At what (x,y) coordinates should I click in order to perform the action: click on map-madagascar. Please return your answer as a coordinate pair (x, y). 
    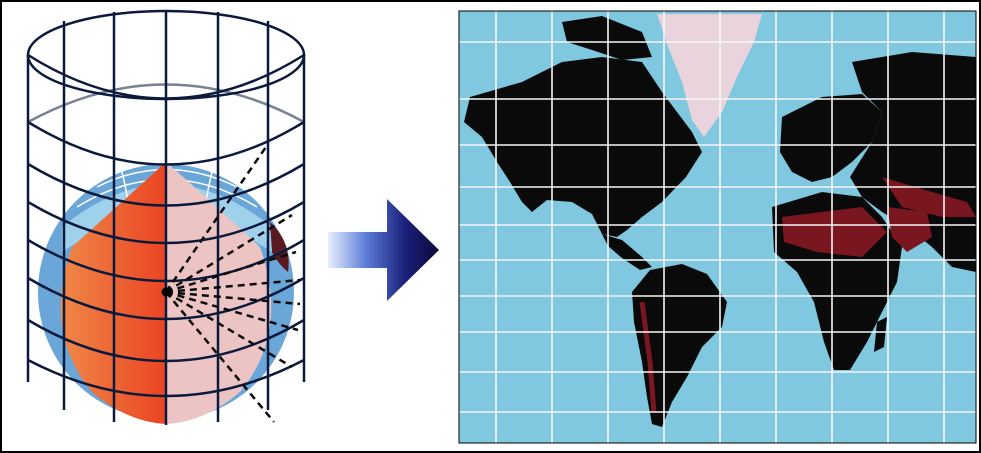
    Looking at the image, I should click on (880, 334).